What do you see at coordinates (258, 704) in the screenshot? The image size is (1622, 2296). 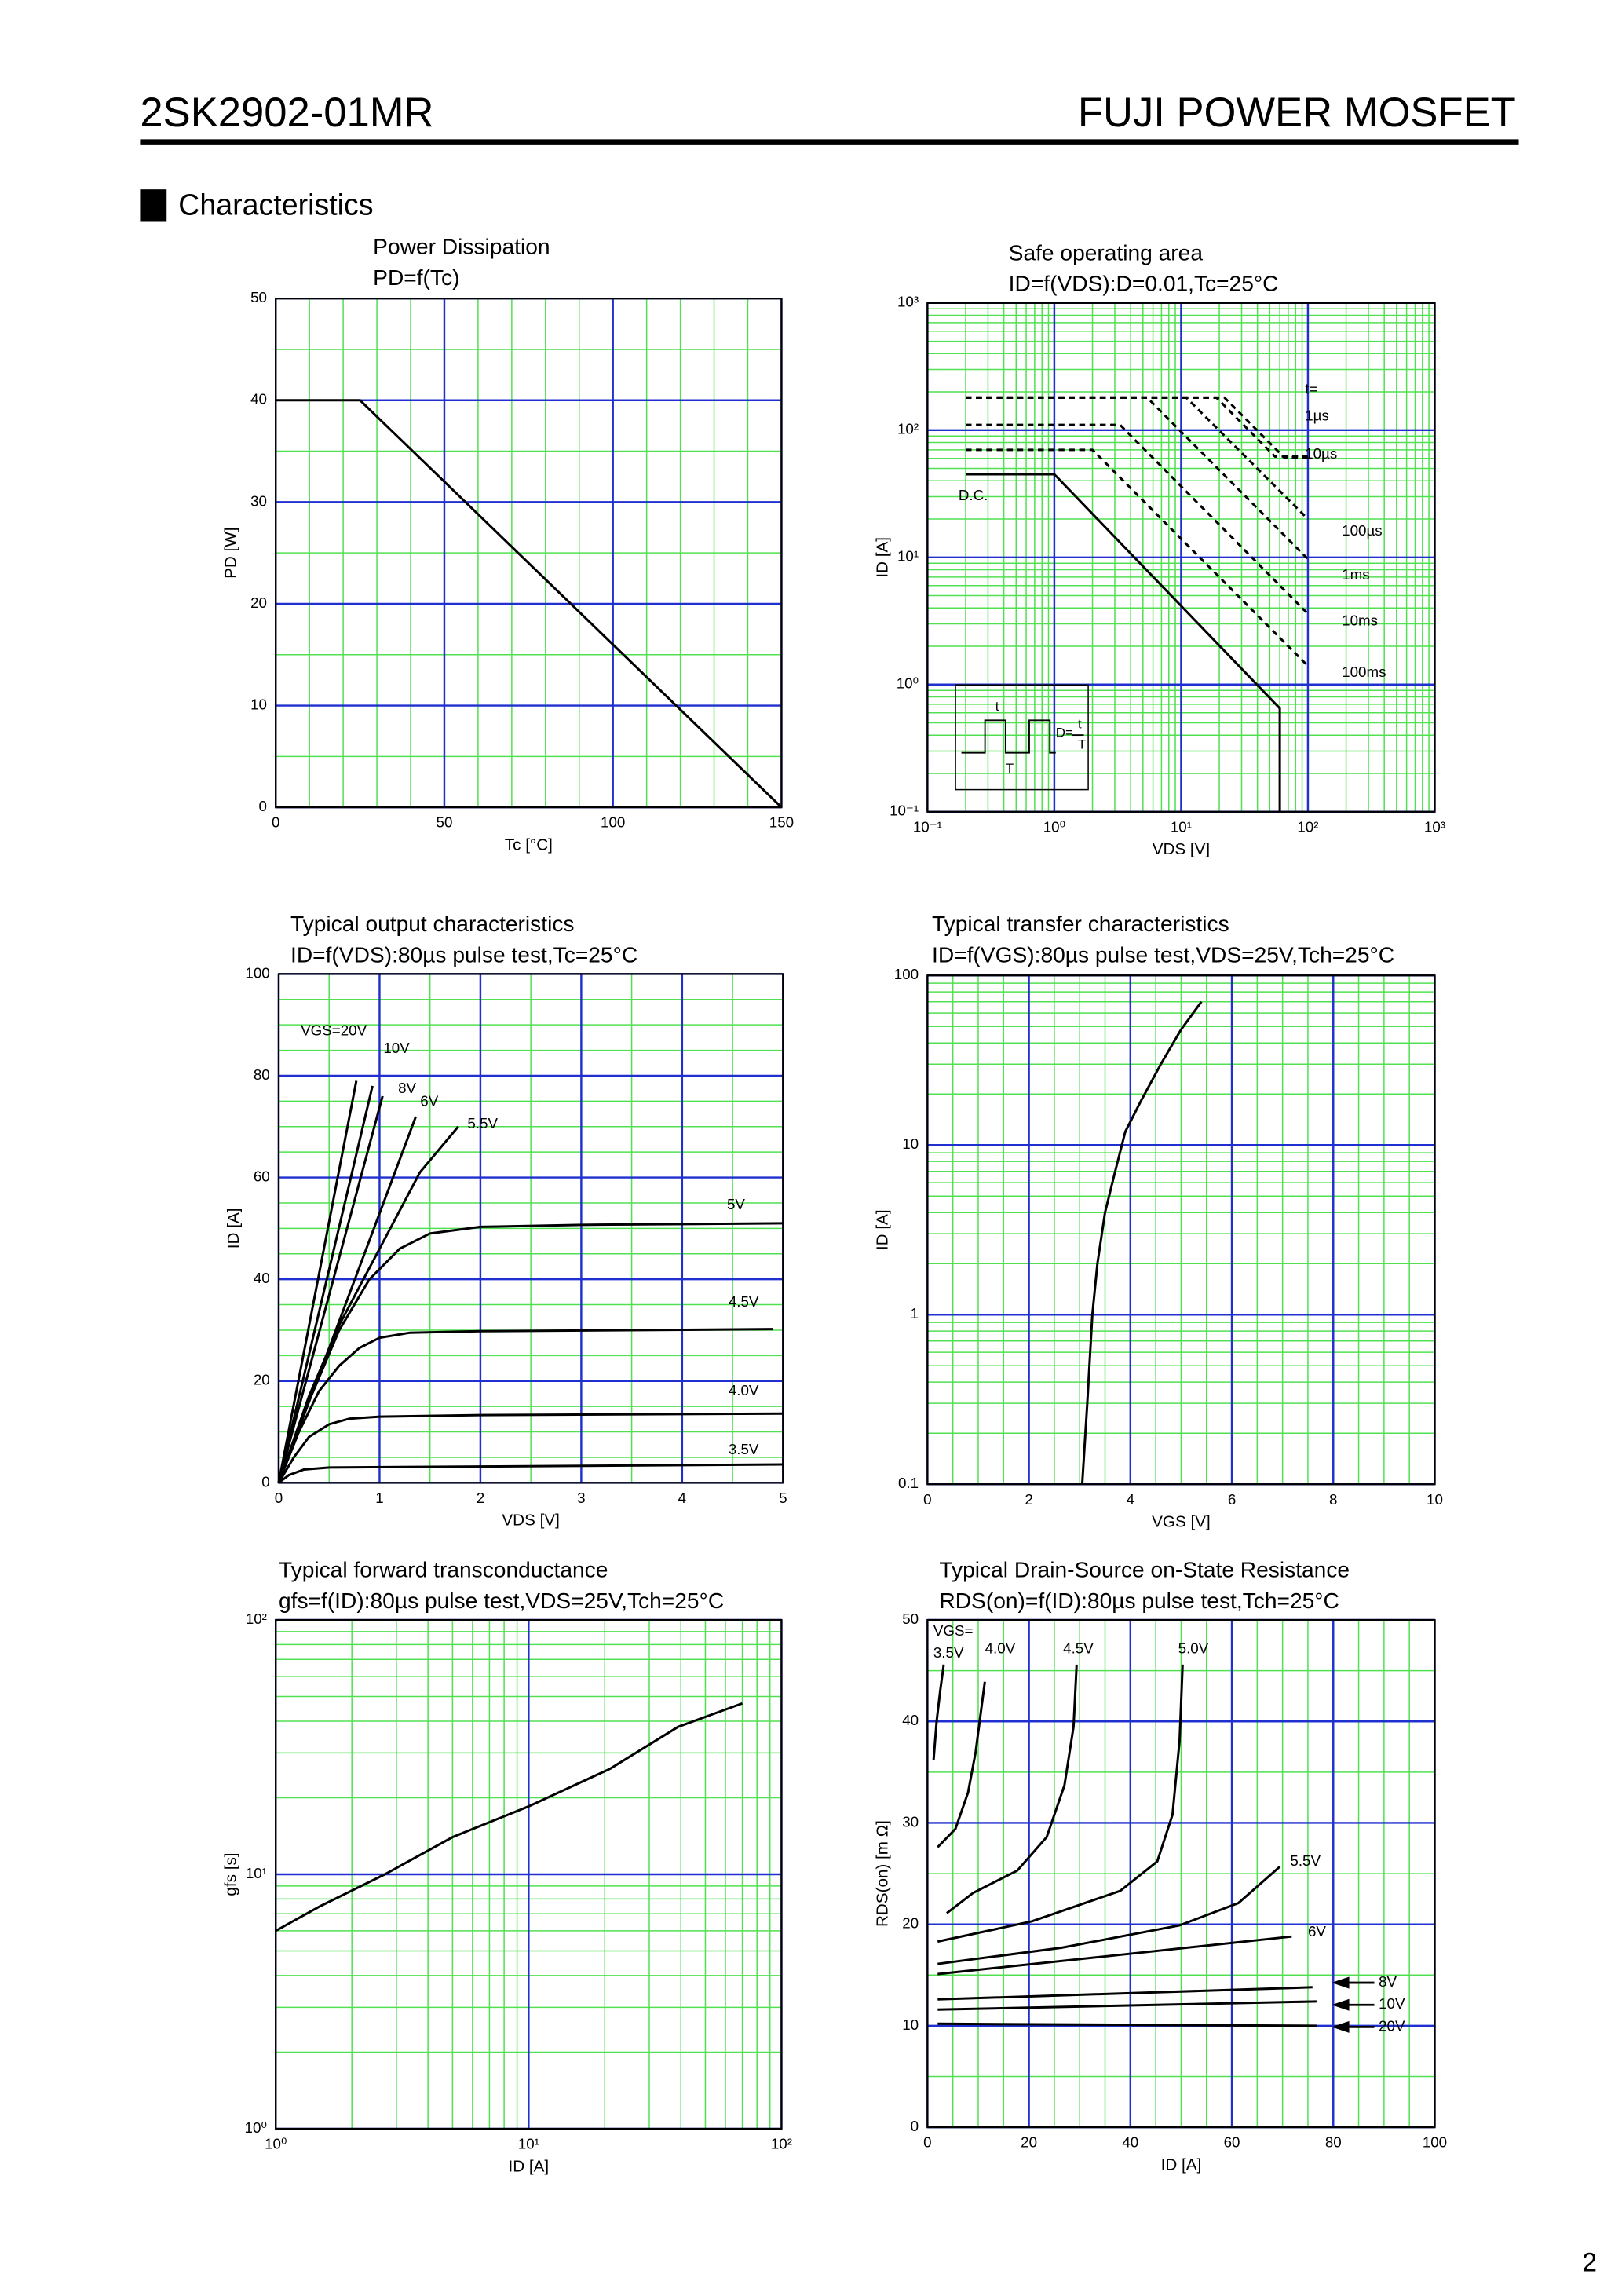 I see `y-tick-label: 10` at bounding box center [258, 704].